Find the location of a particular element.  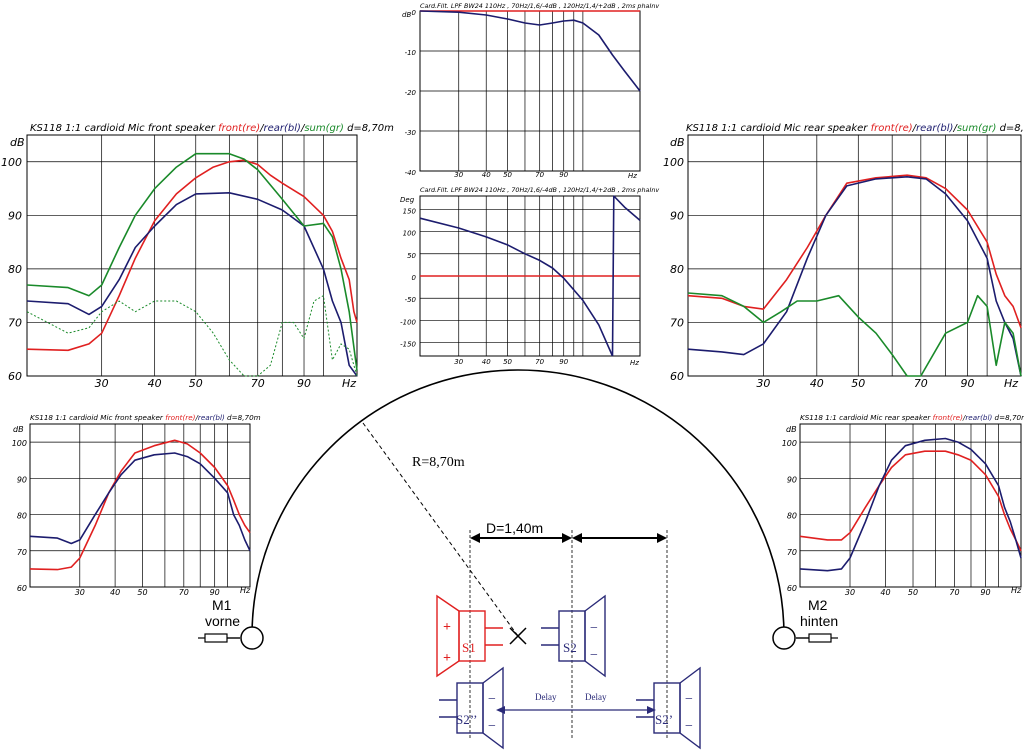

distance-arrow is located at coordinates (568, 538).